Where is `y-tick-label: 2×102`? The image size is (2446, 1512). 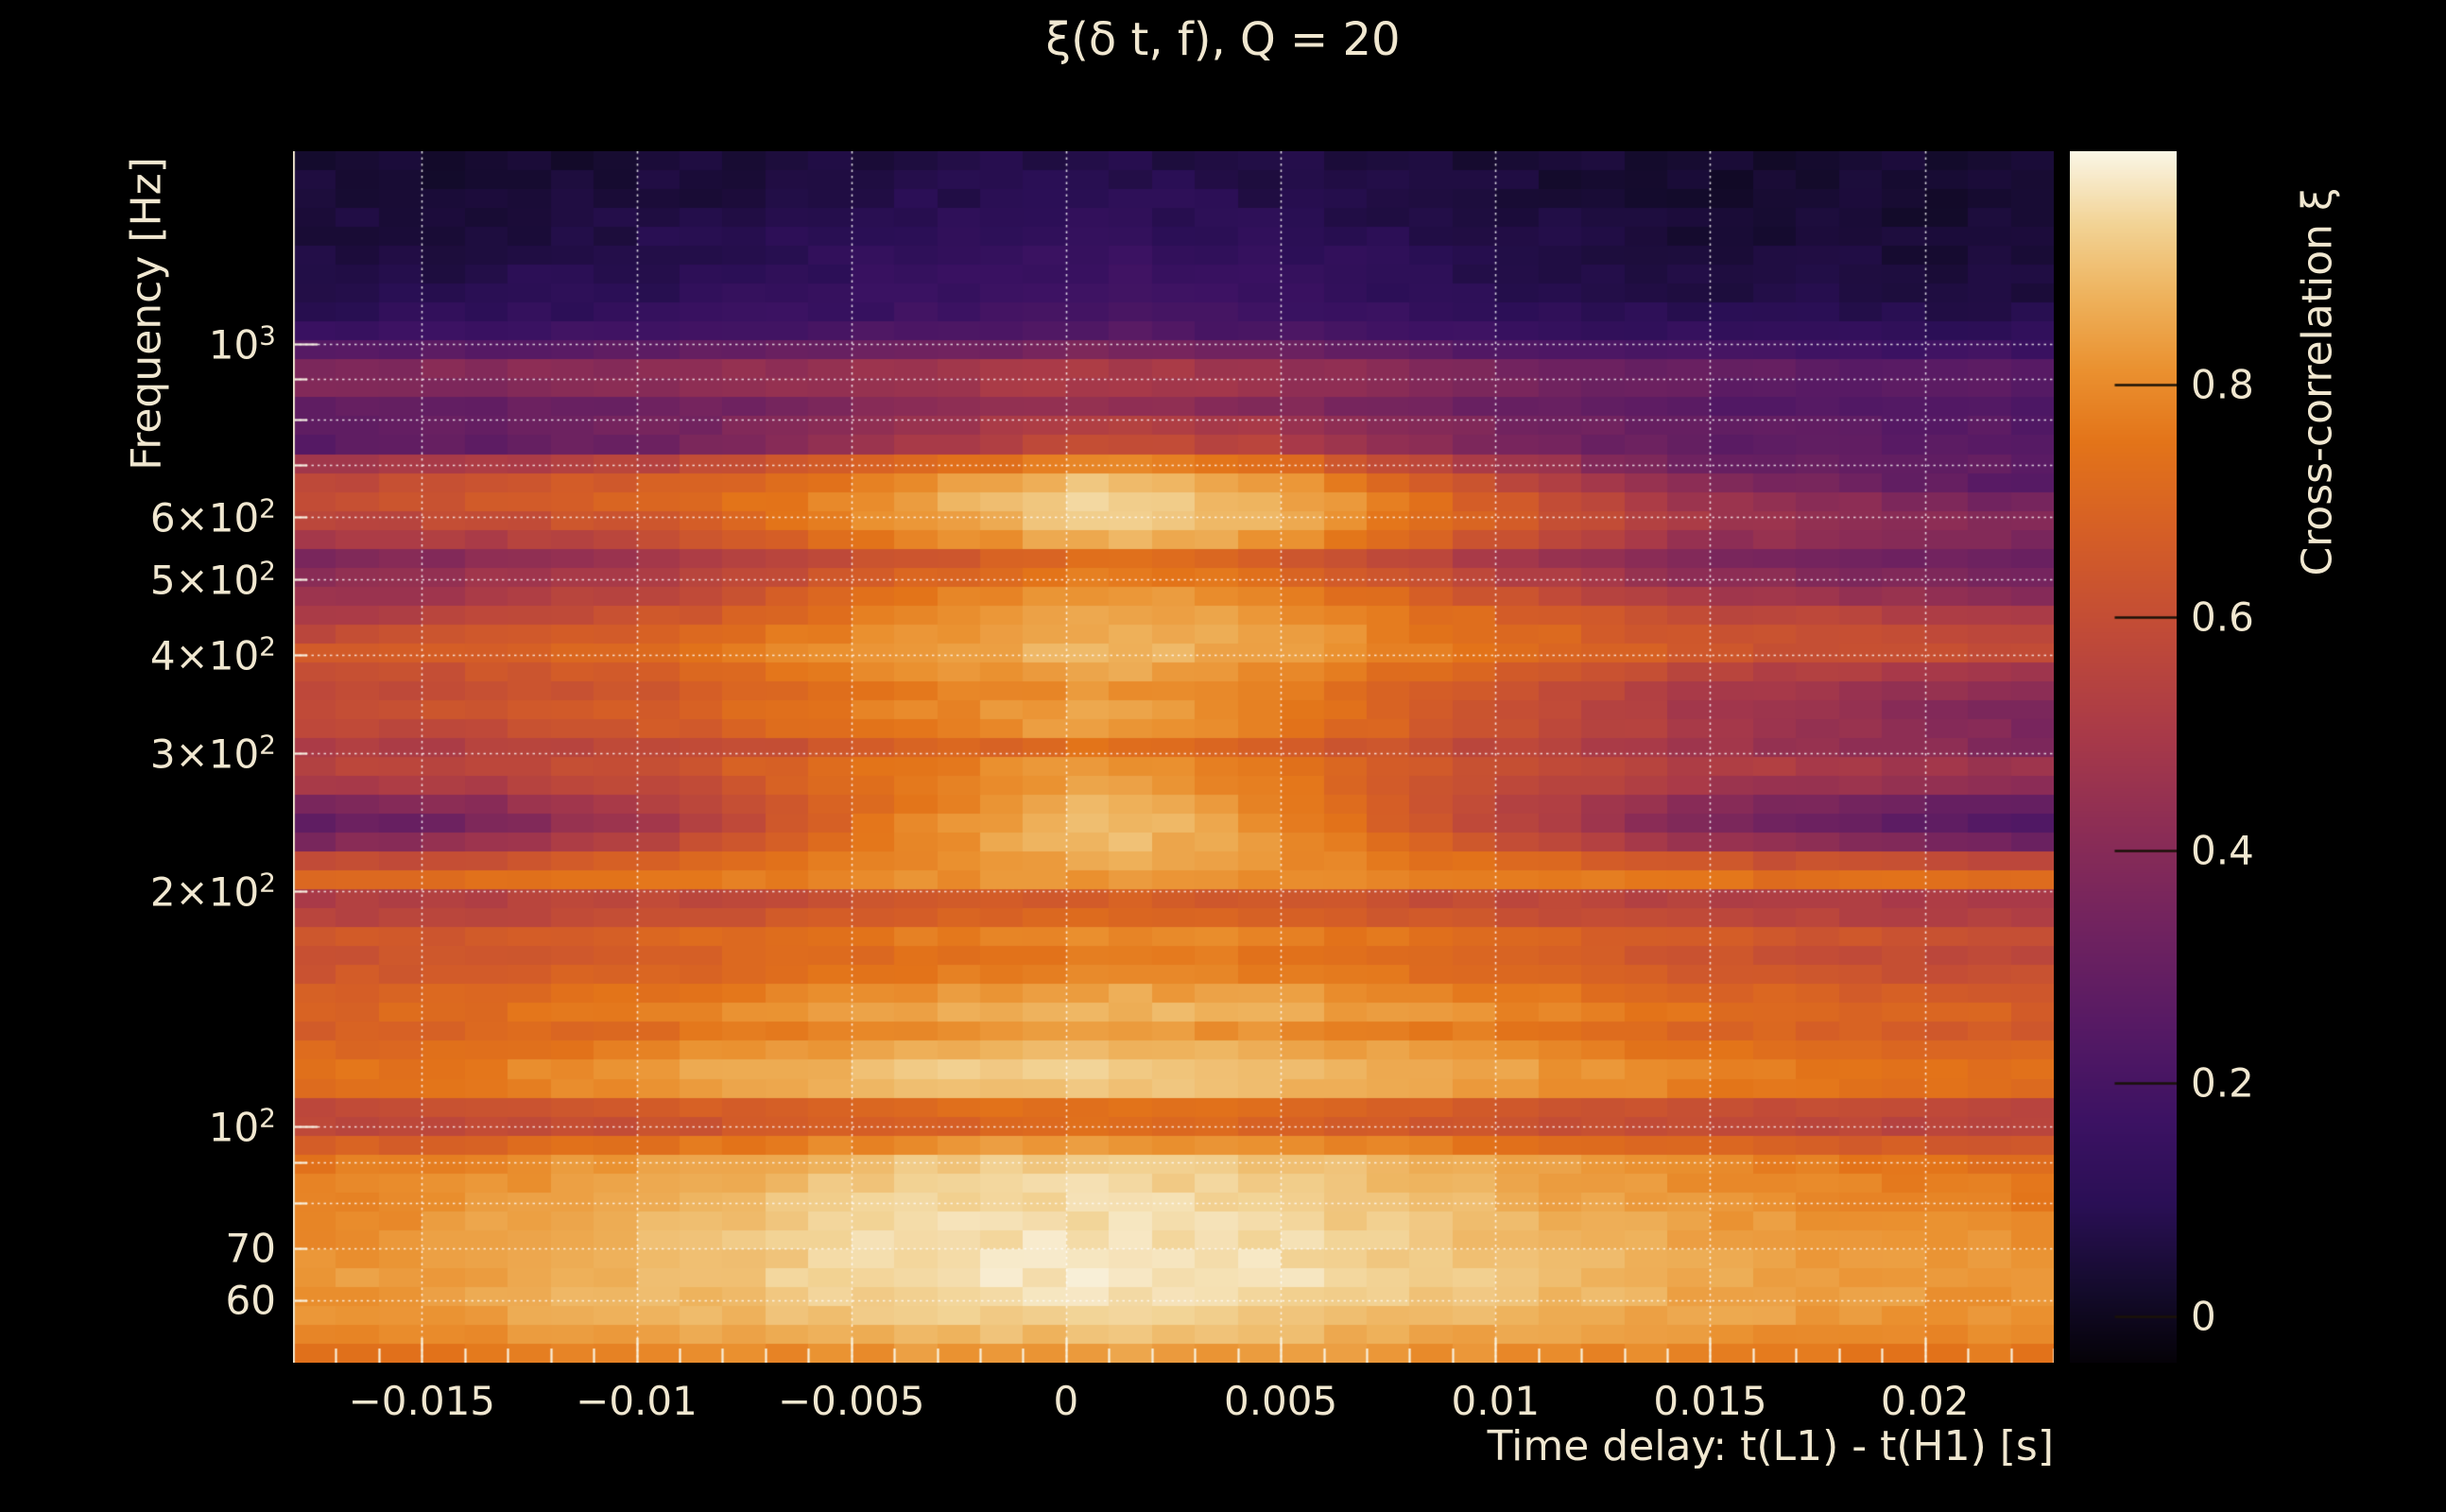
y-tick-label: 2×102 is located at coordinates (213, 891).